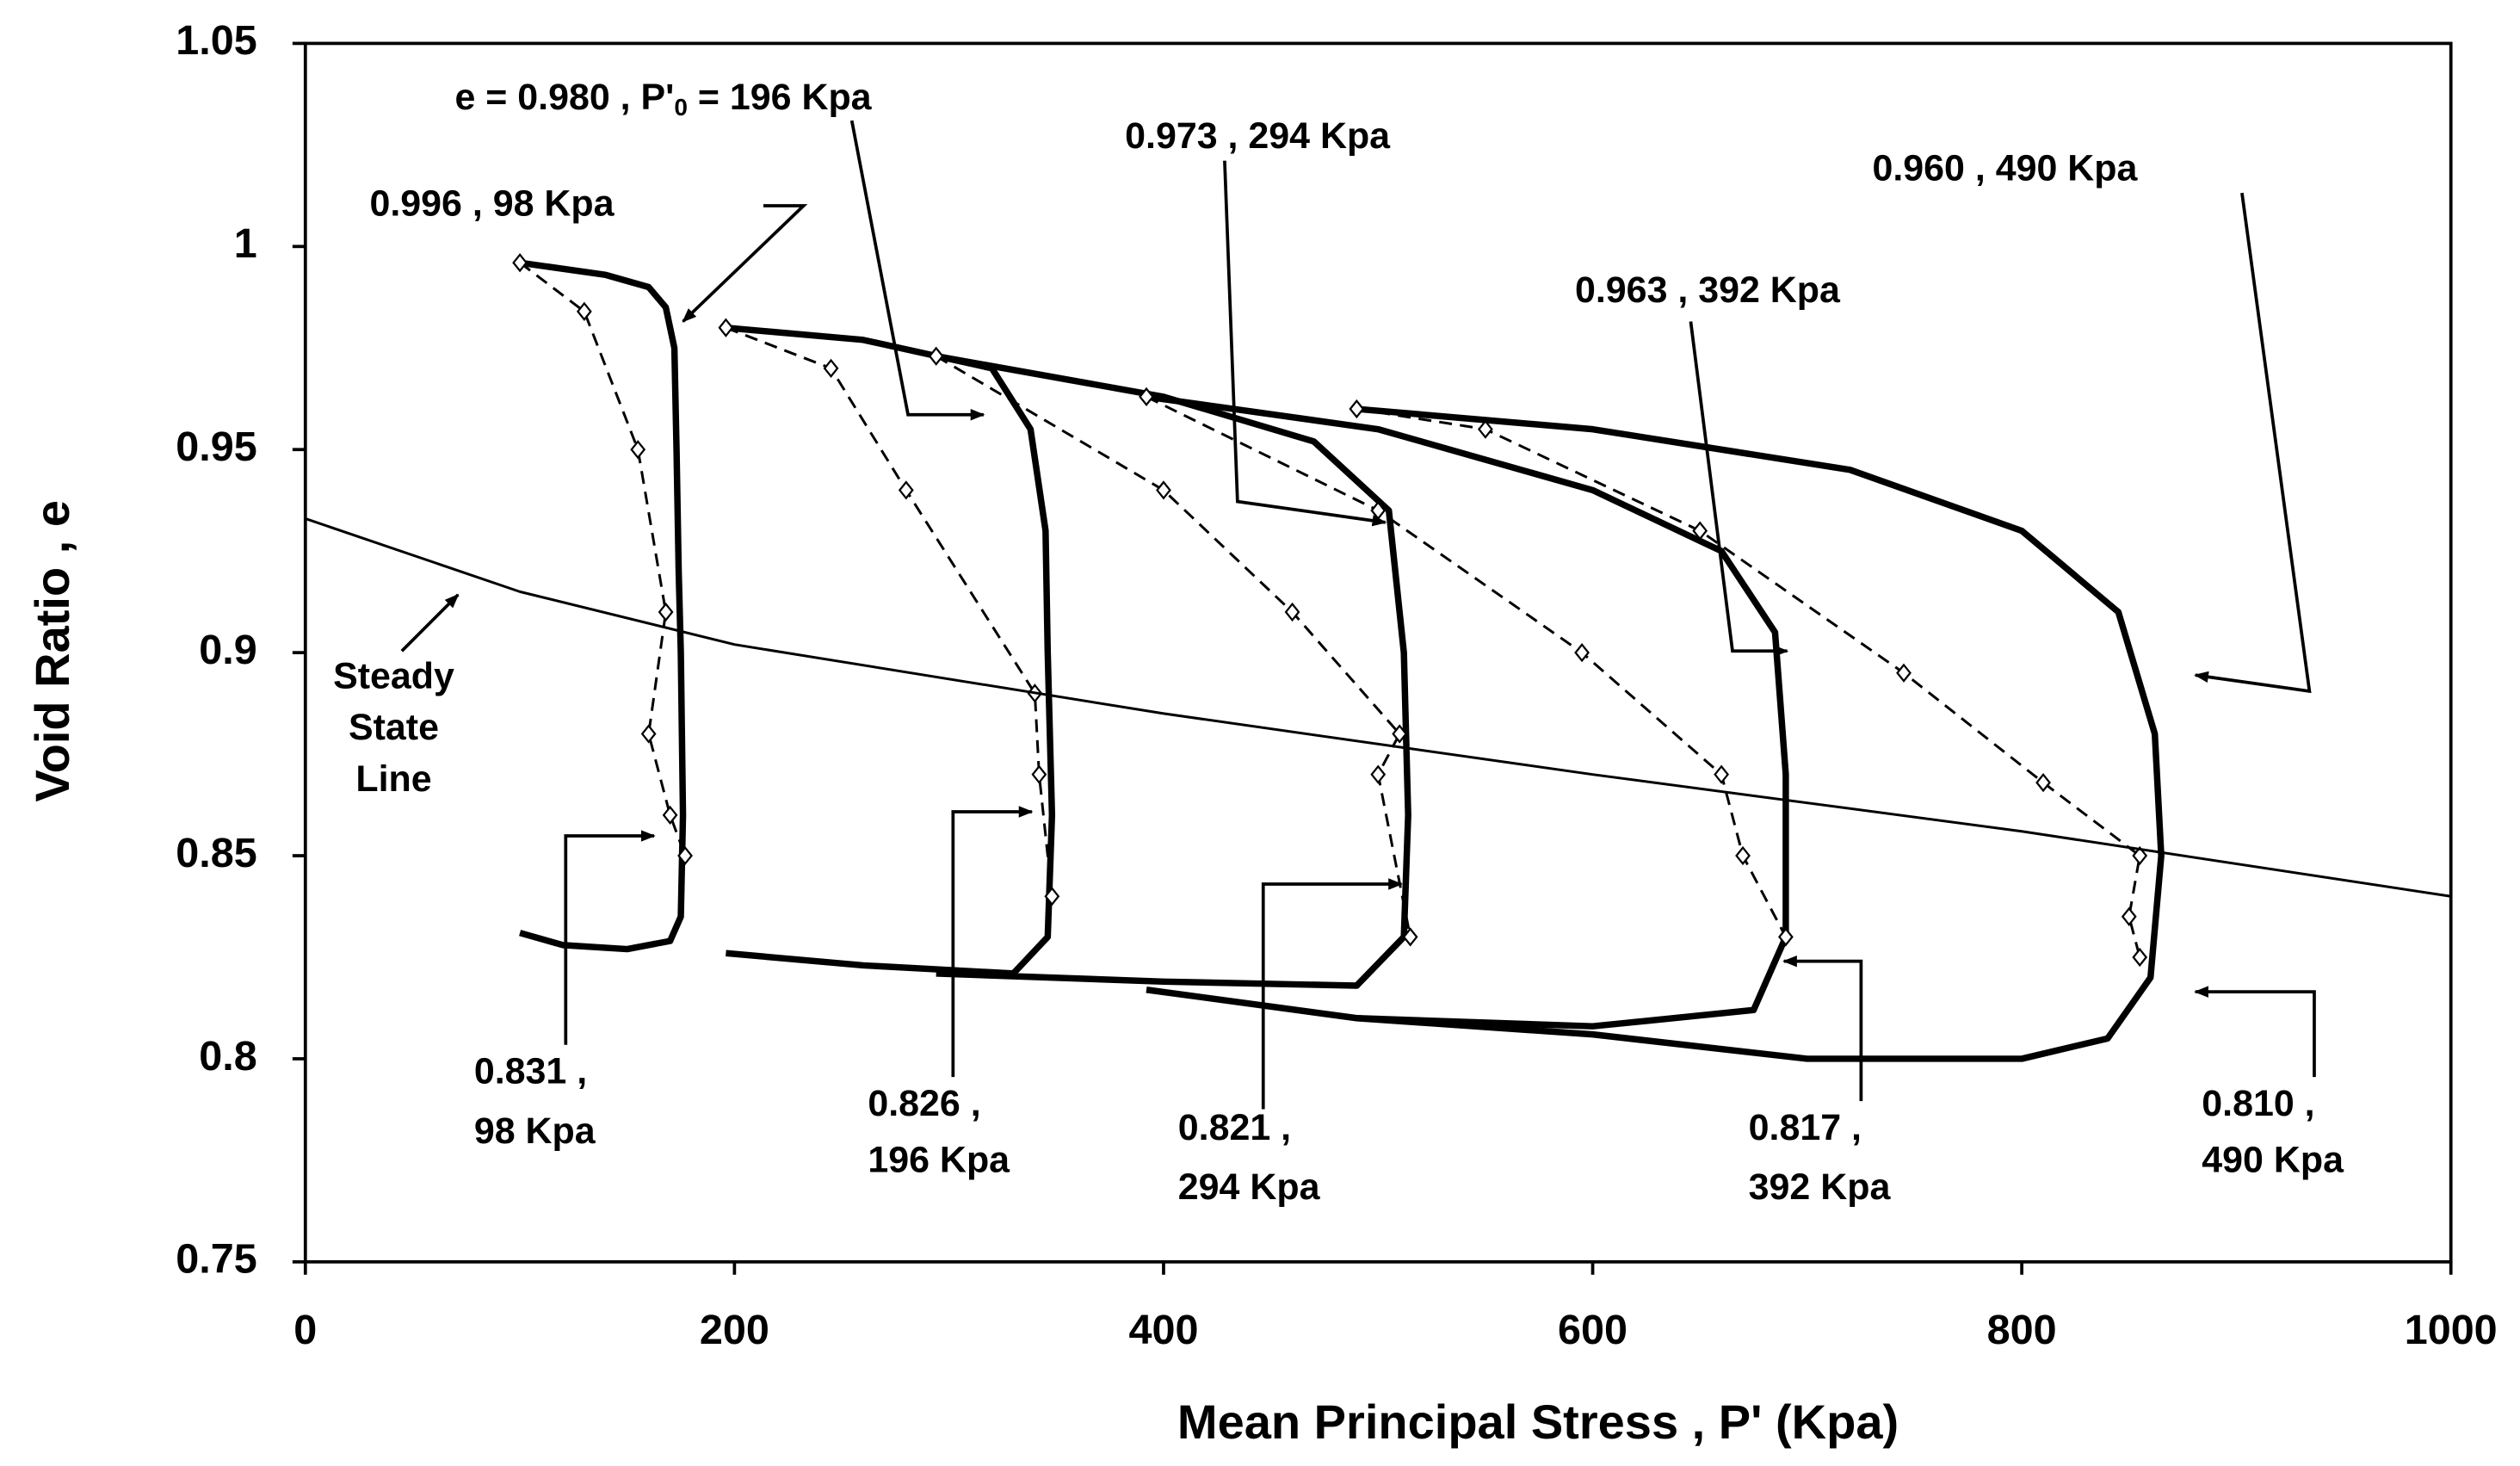 The width and height of the screenshot is (2520, 1466). I want to click on annotation: 490 Kpa, so click(2273, 1159).